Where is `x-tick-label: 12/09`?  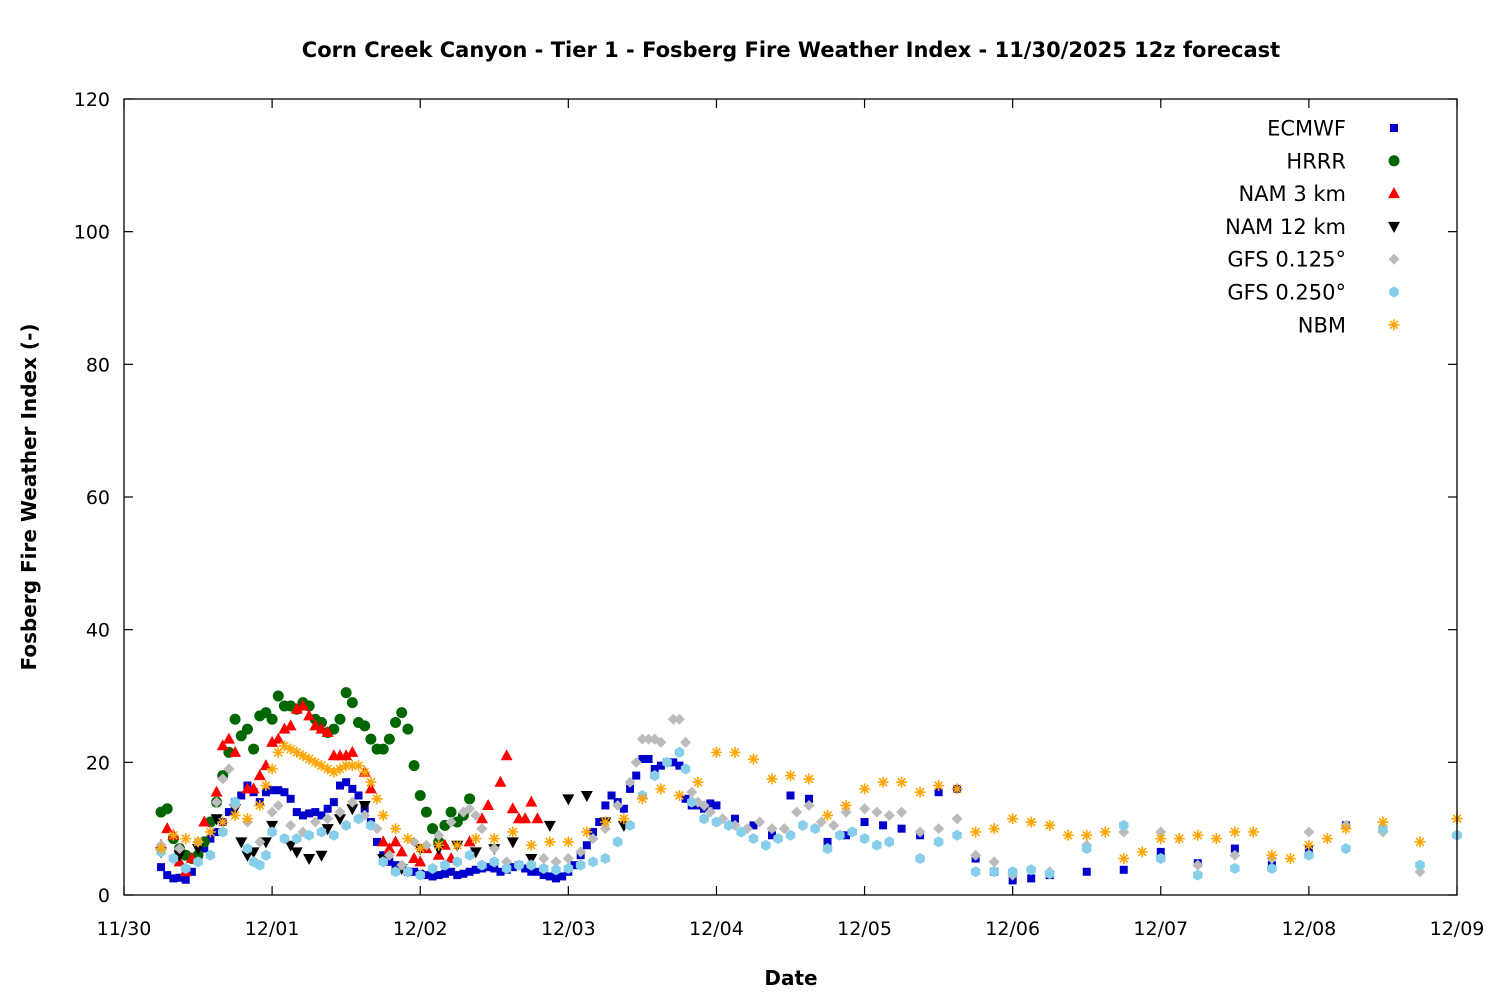
x-tick-label: 12/09 is located at coordinates (1457, 929).